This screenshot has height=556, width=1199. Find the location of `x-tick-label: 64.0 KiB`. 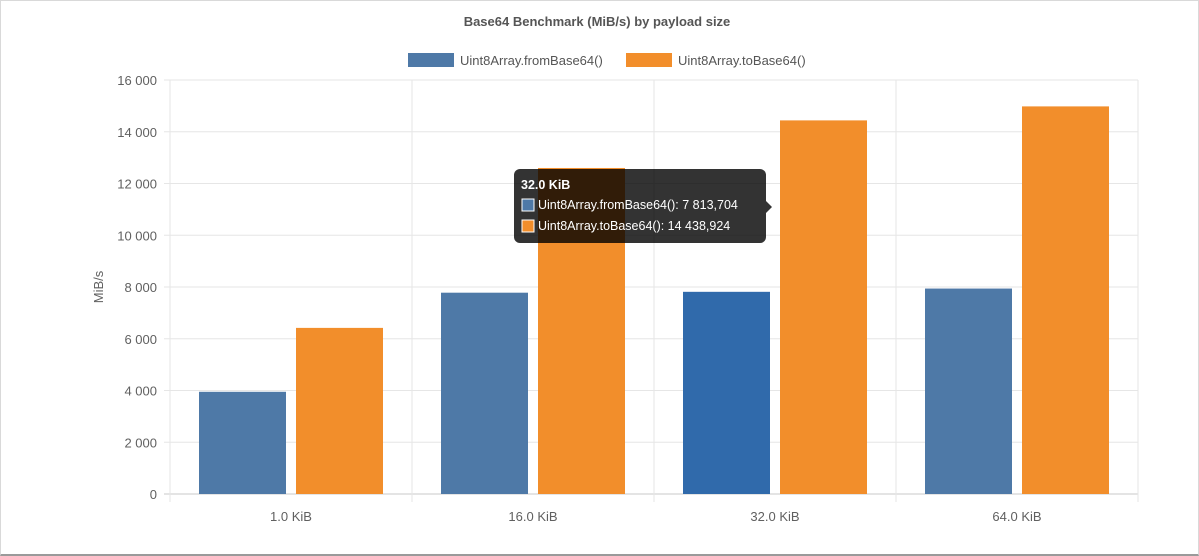

x-tick-label: 64.0 KiB is located at coordinates (1016, 516).